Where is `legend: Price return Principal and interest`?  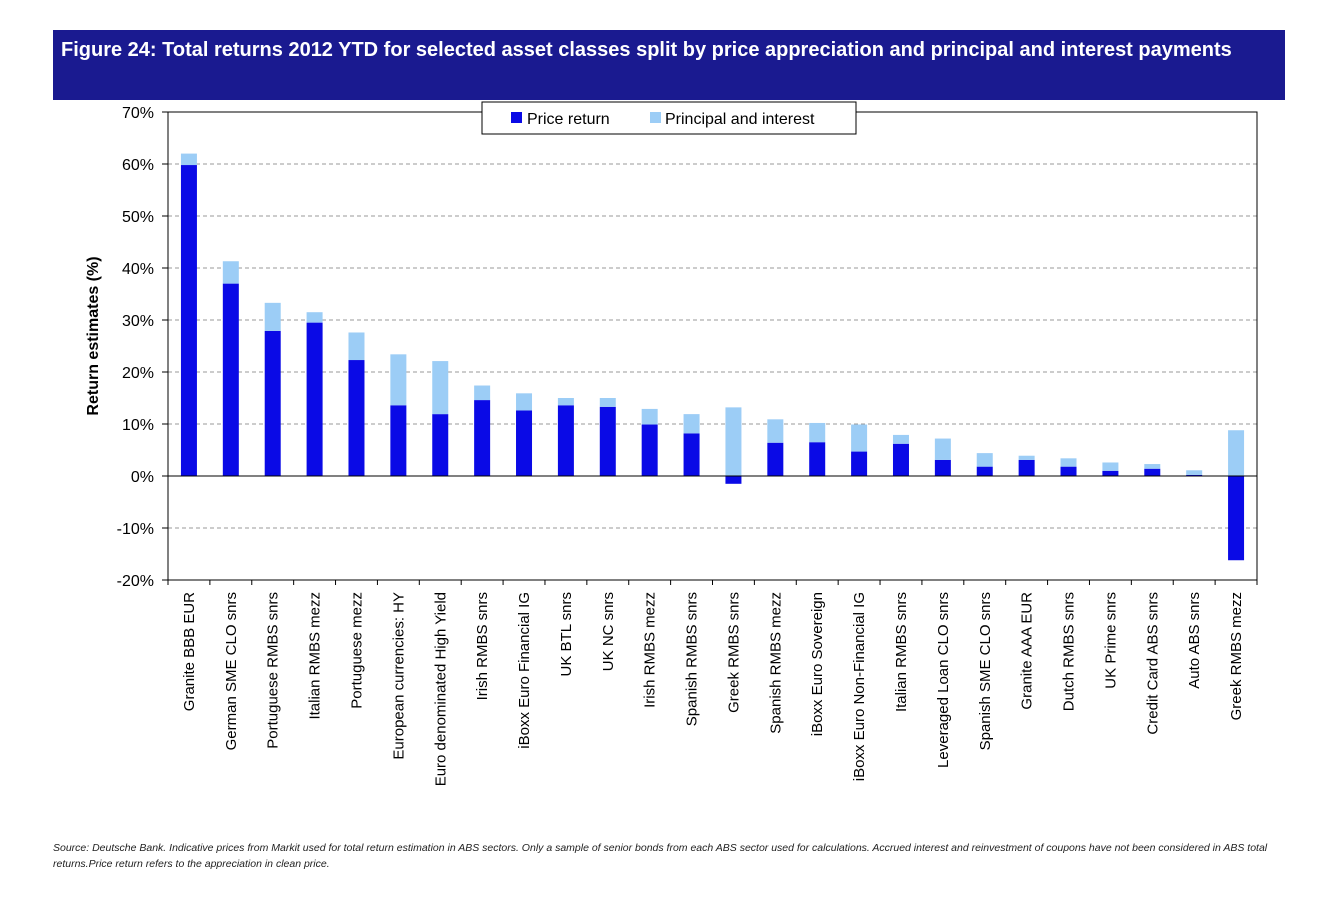
legend: Price return Principal and interest is located at coordinates (669, 118).